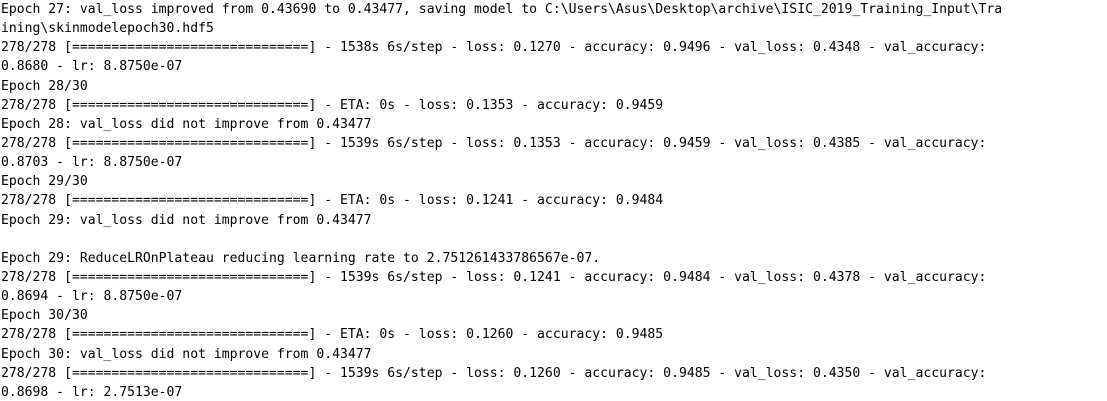 The width and height of the screenshot is (1107, 401). I want to click on console-line, so click(554, 239).